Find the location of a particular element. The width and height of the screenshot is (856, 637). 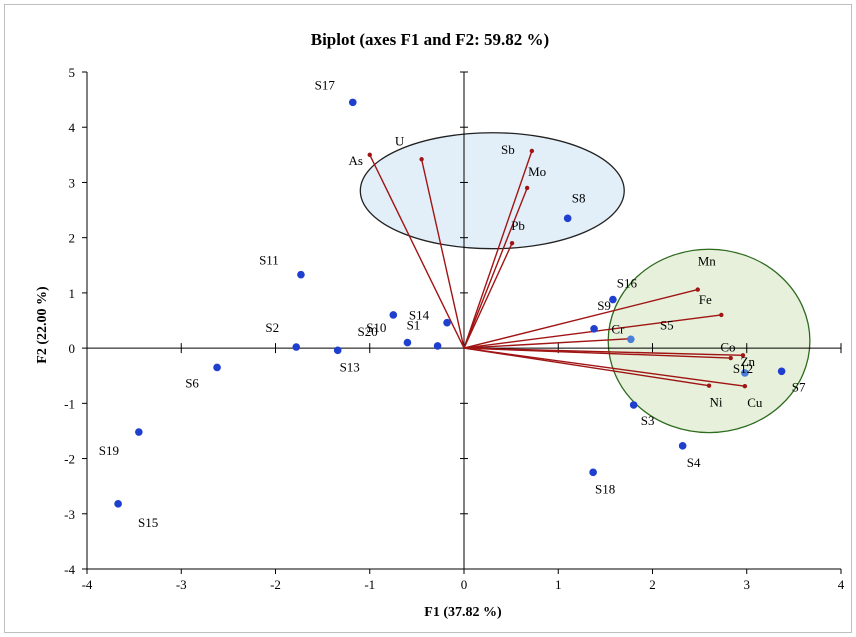

point-label-s14: S14 is located at coordinates (419, 315).